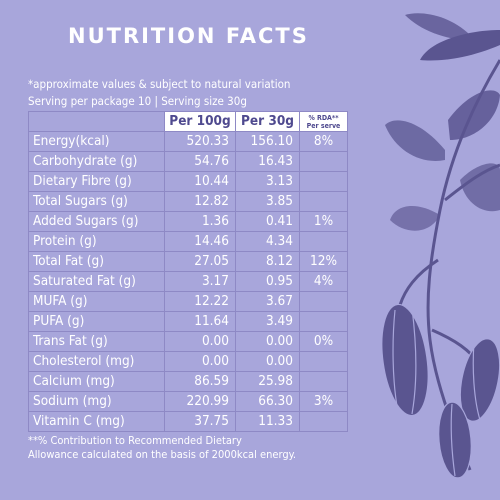  Describe the element at coordinates (96, 361) in the screenshot. I see `nutrient-name: Cholesterol (mg)` at that location.